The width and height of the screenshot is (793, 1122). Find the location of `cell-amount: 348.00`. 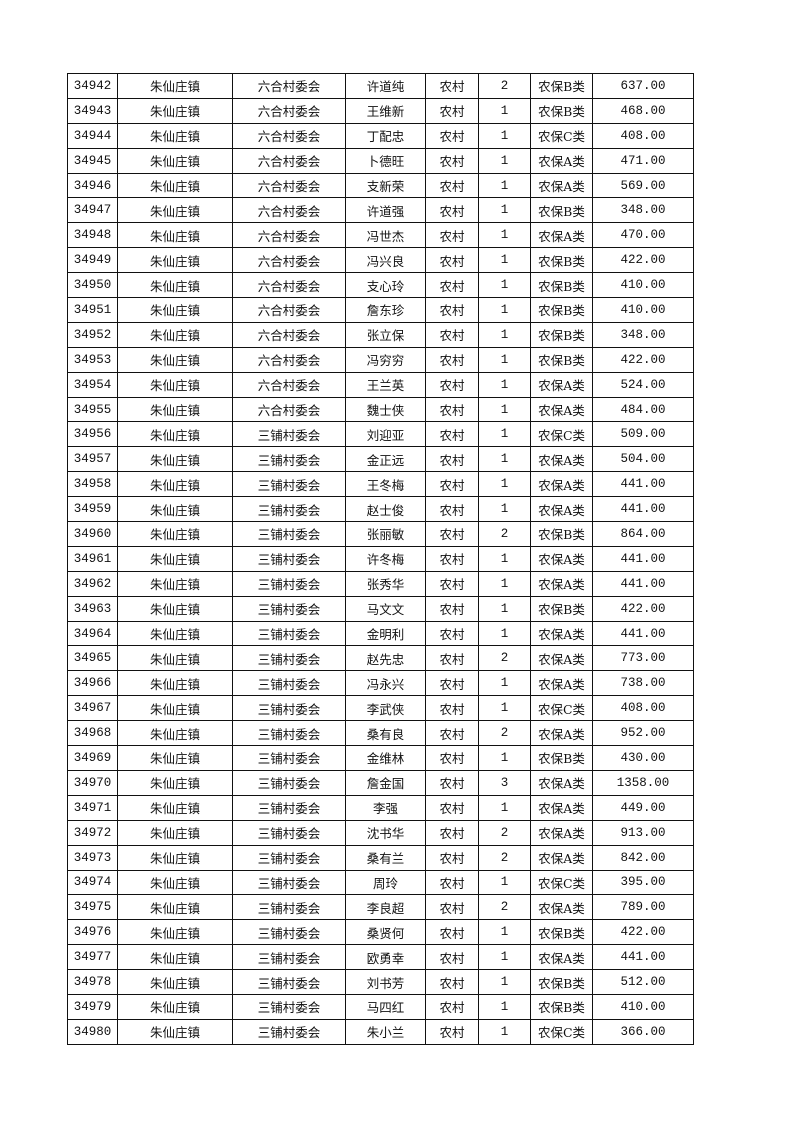

cell-amount: 348.00 is located at coordinates (643, 334).